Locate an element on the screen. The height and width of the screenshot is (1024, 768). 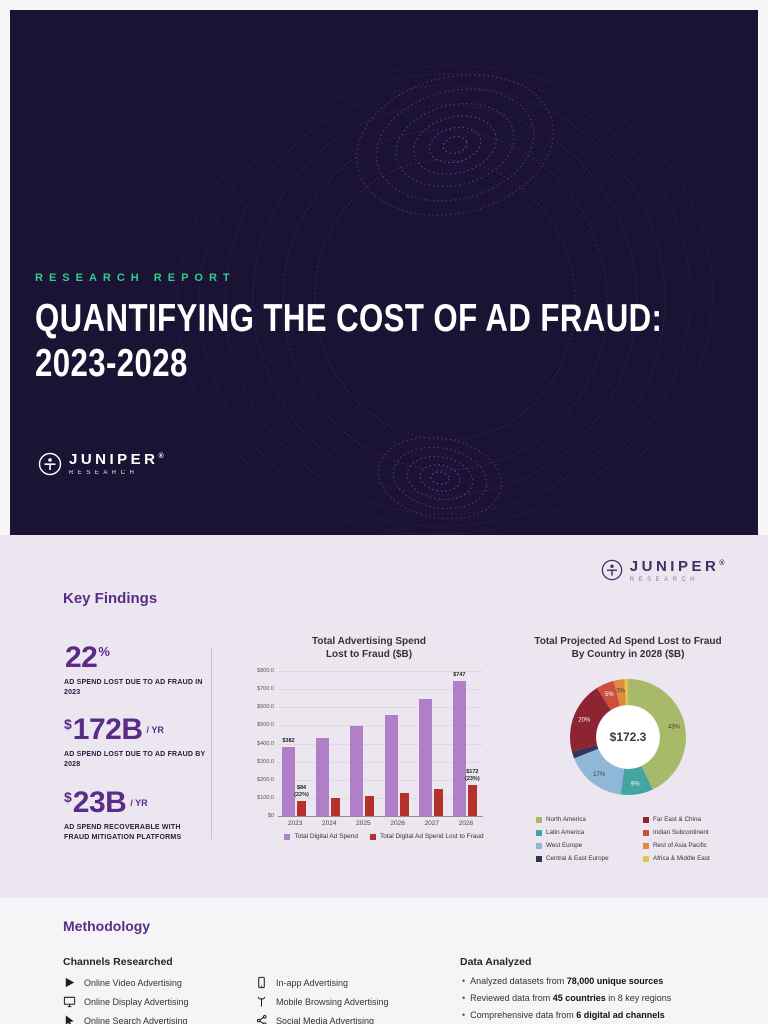
data-analyzed-heading: Data Analyzed is located at coordinates (496, 962).